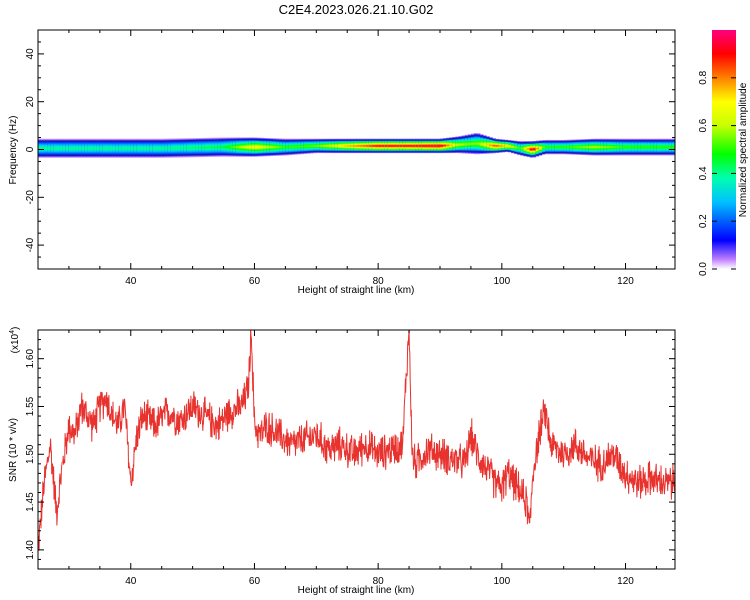  Describe the element at coordinates (703, 125) in the screenshot. I see `colorbar-tick-label: 0.6` at that location.